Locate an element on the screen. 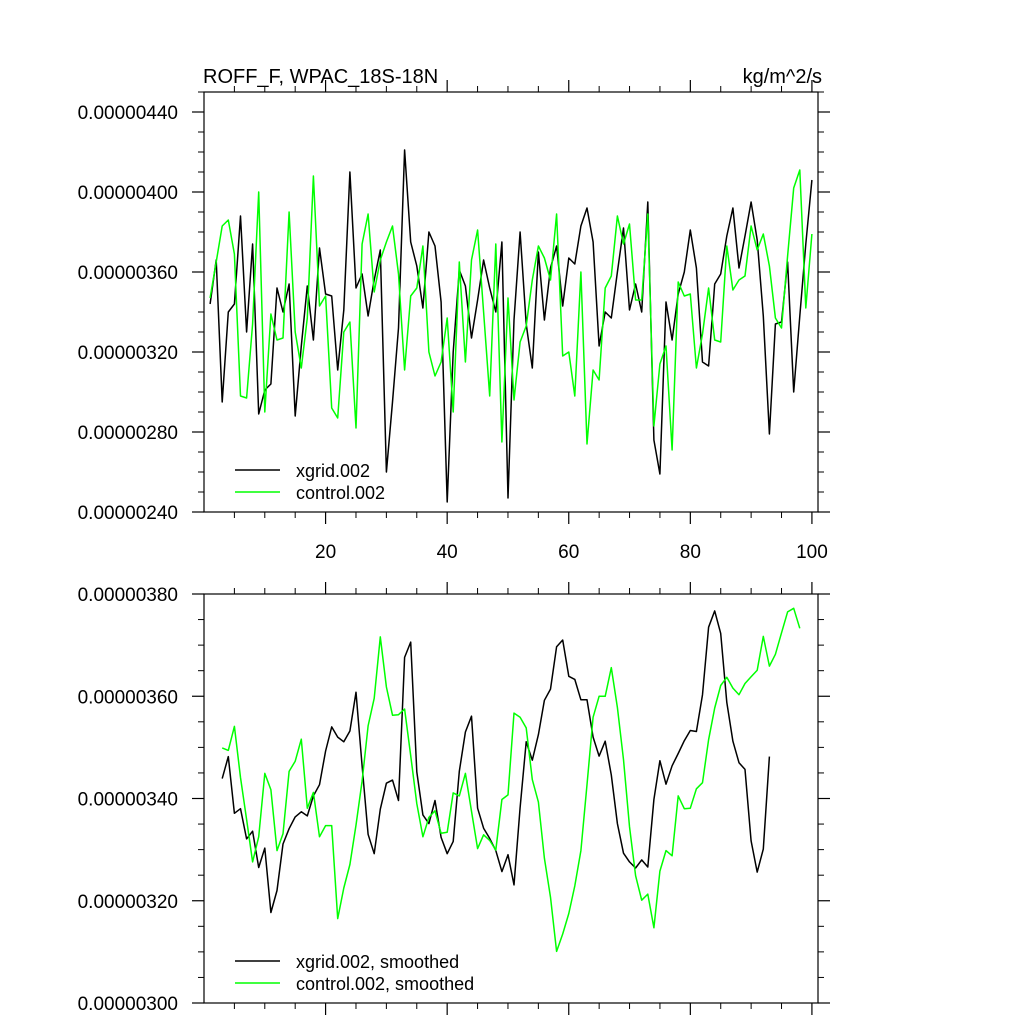  x-axis-tick-labels: 20 40 60 80 100 is located at coordinates (571, 552).